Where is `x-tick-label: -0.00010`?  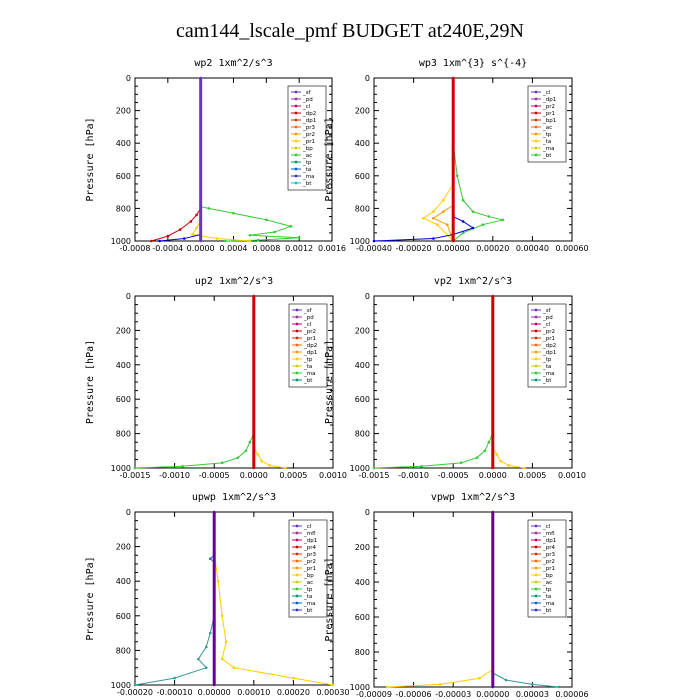 x-tick-label: -0.00010 is located at coordinates (175, 692).